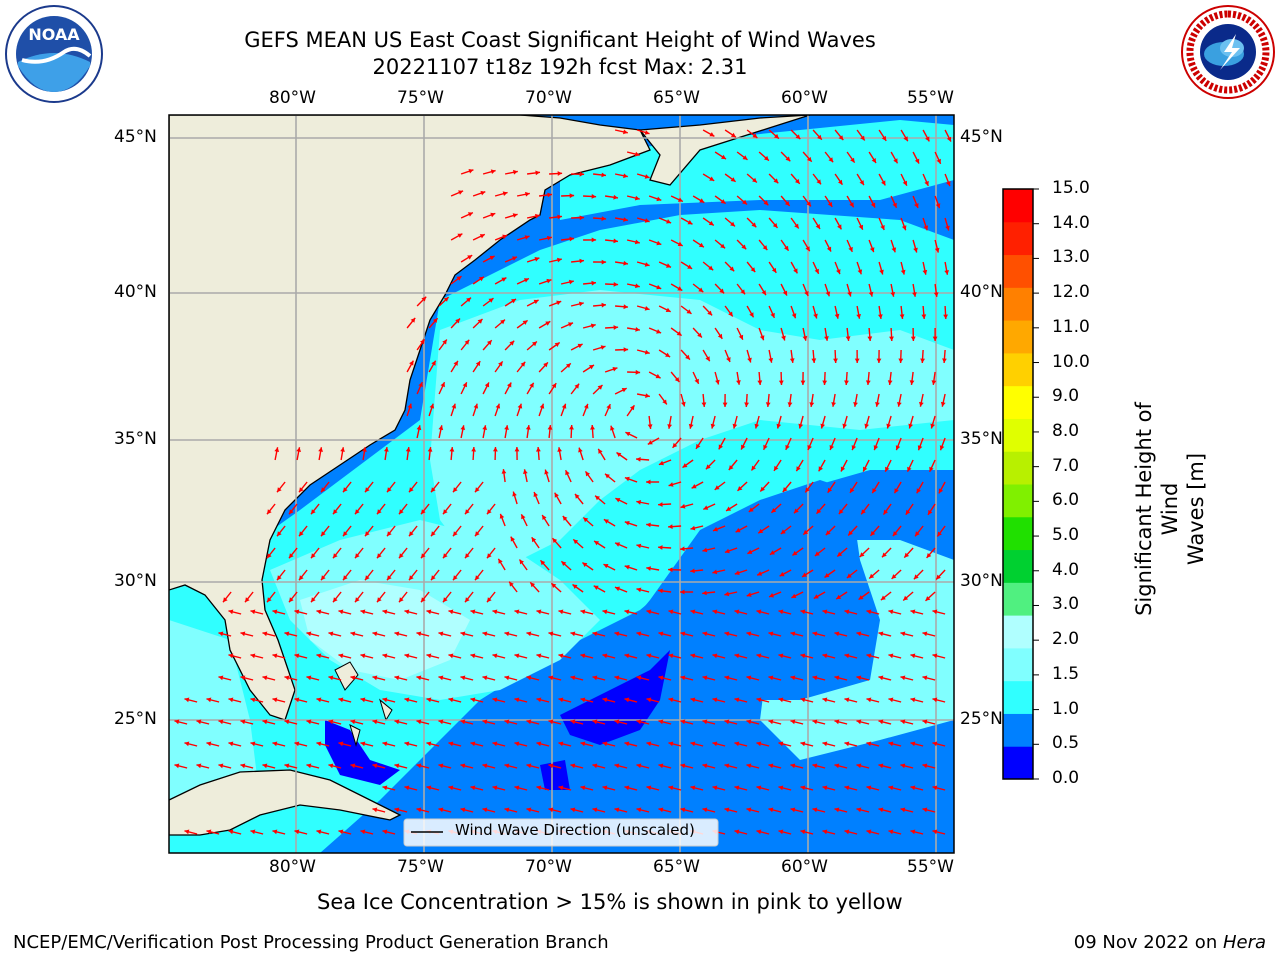 The image size is (1280, 960). I want to click on lon-label-bottom-70w: 70°W, so click(548, 867).